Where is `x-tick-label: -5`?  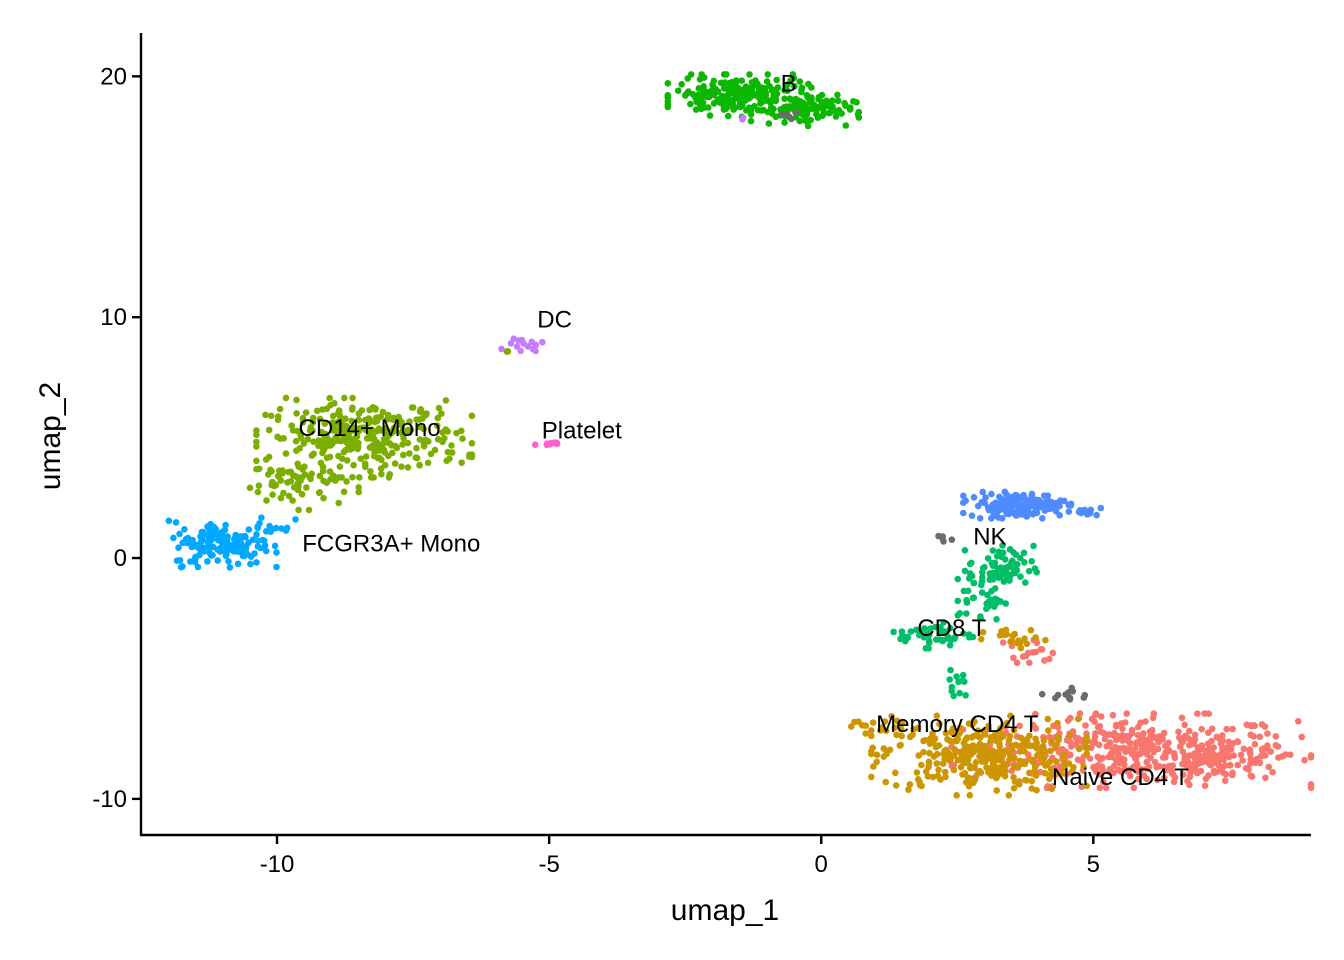 x-tick-label: -5 is located at coordinates (548, 864).